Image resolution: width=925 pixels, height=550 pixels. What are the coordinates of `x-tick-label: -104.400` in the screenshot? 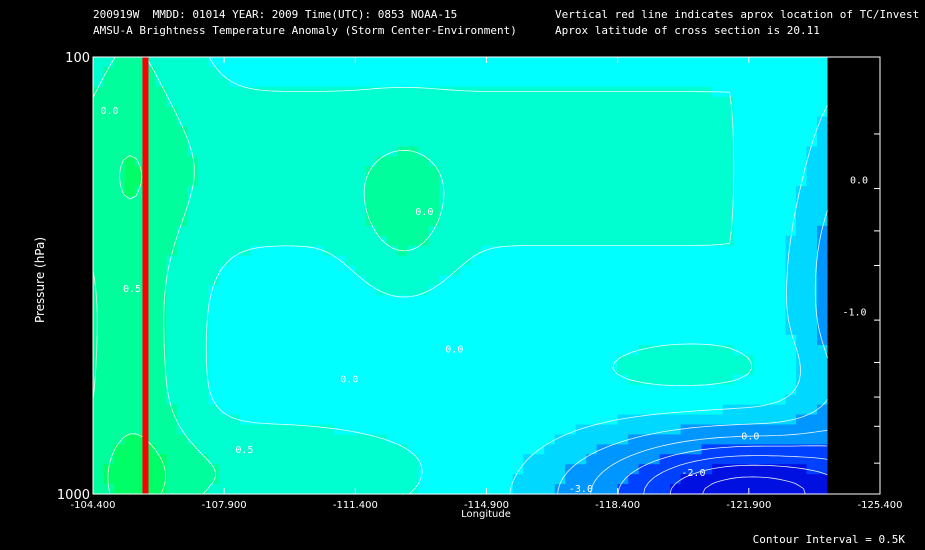 It's located at (93, 505).